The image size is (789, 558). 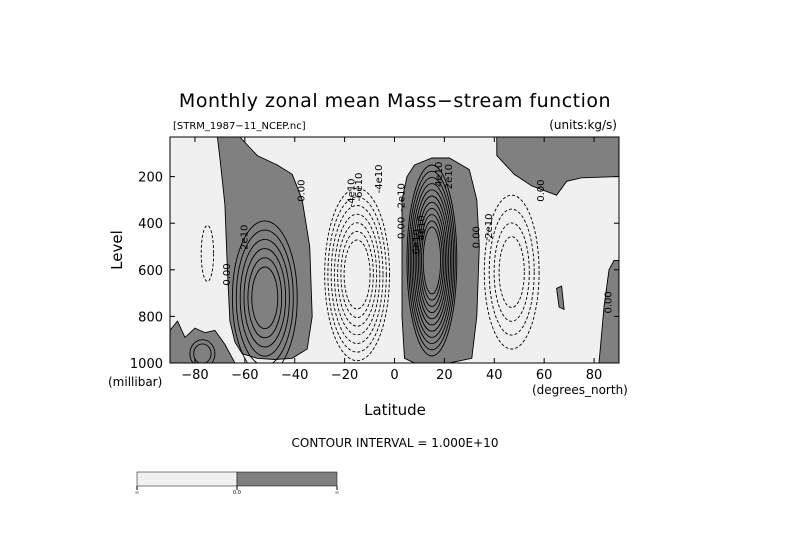 I want to click on colorbar-positive, so click(x=287, y=479).